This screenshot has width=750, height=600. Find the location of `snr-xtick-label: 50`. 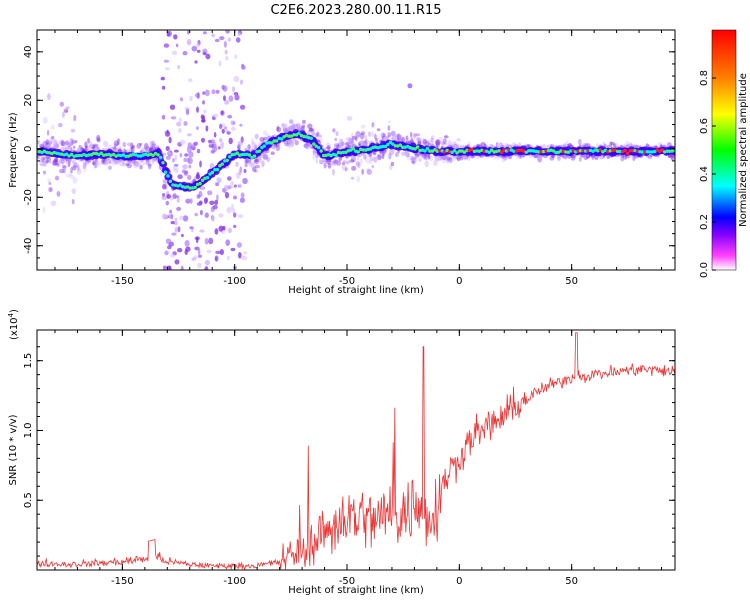

snr-xtick-label: 50 is located at coordinates (571, 581).